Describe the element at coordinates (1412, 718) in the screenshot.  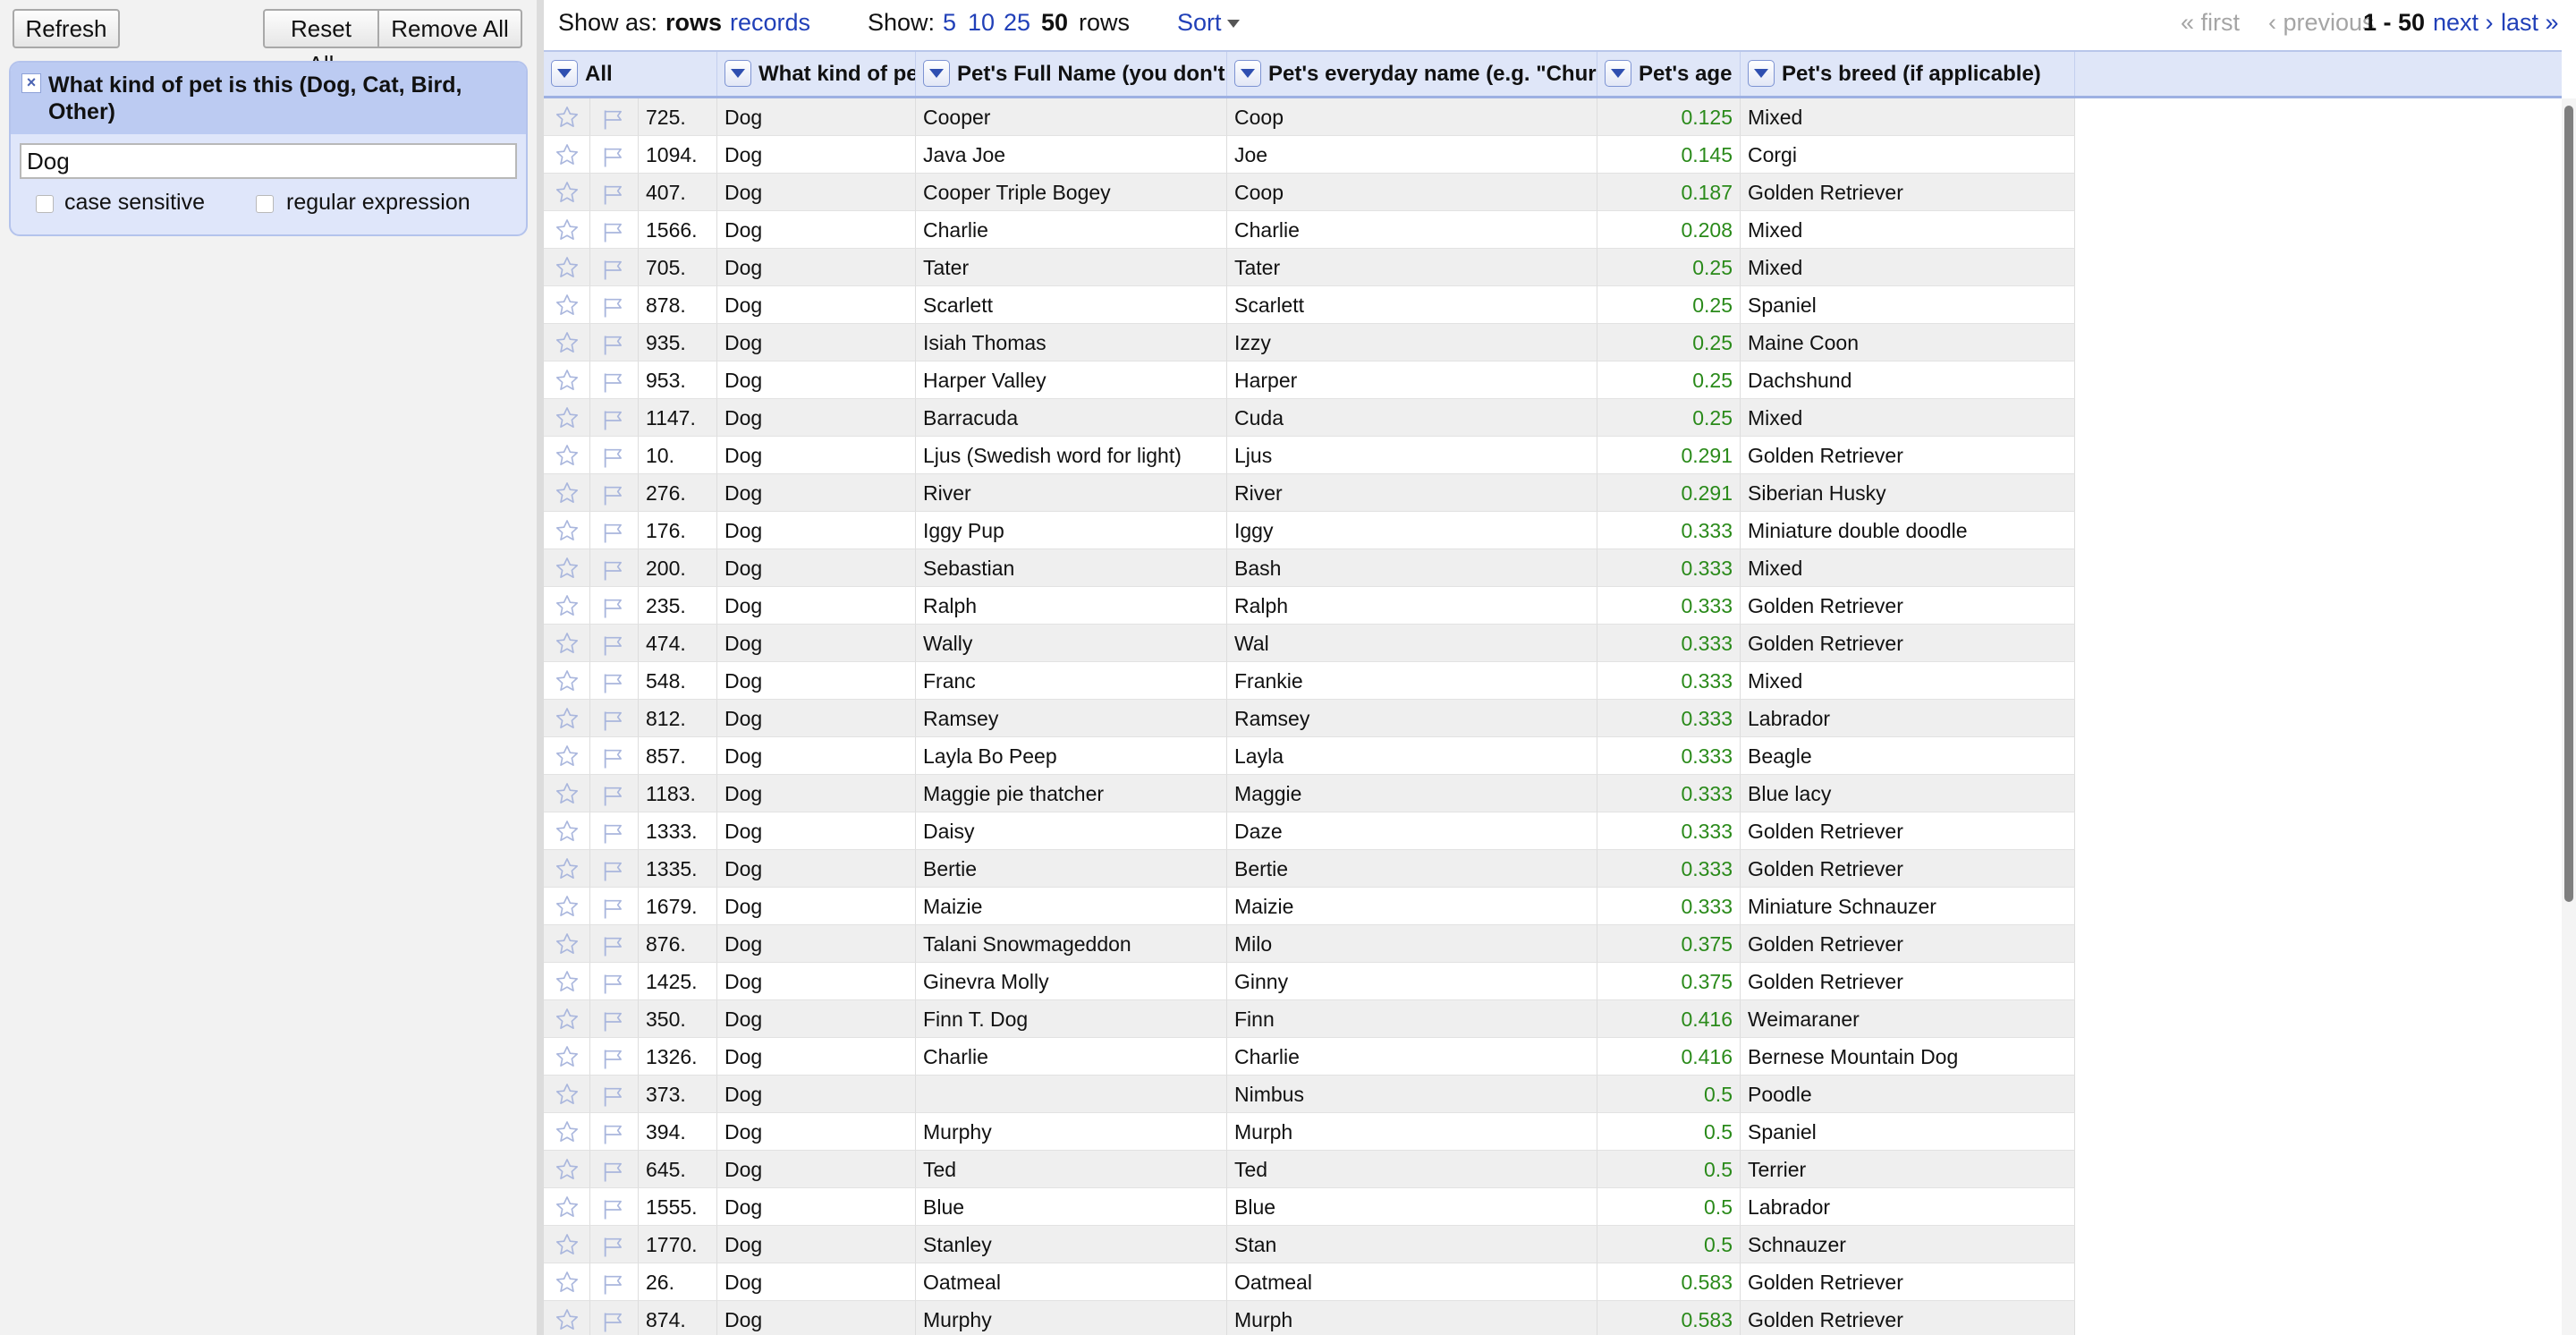
I see `cell-everyday-name: Ramsey` at that location.